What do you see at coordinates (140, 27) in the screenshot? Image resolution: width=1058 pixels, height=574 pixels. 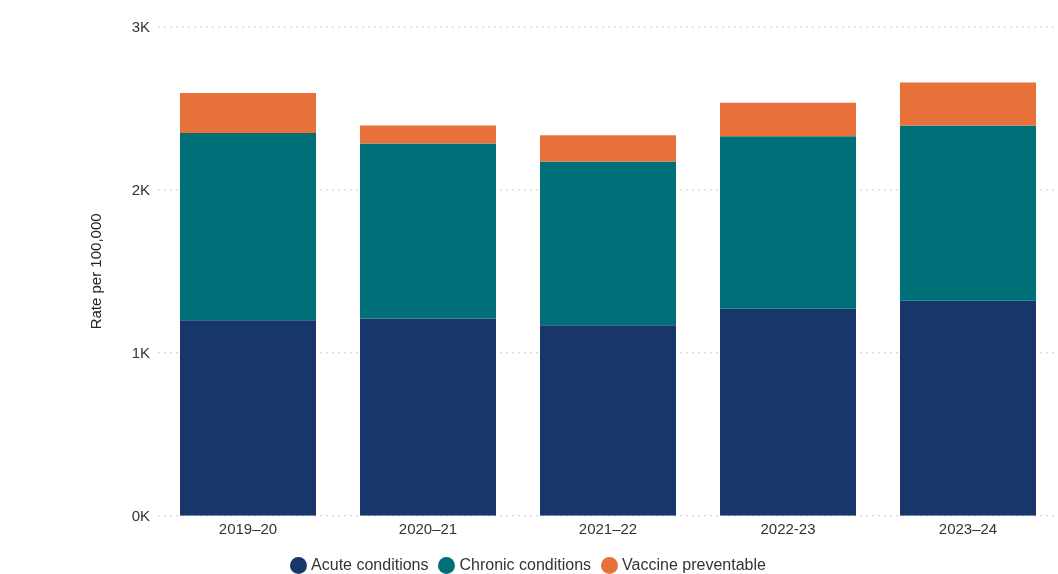 I see `y-tick-label: 3K` at bounding box center [140, 27].